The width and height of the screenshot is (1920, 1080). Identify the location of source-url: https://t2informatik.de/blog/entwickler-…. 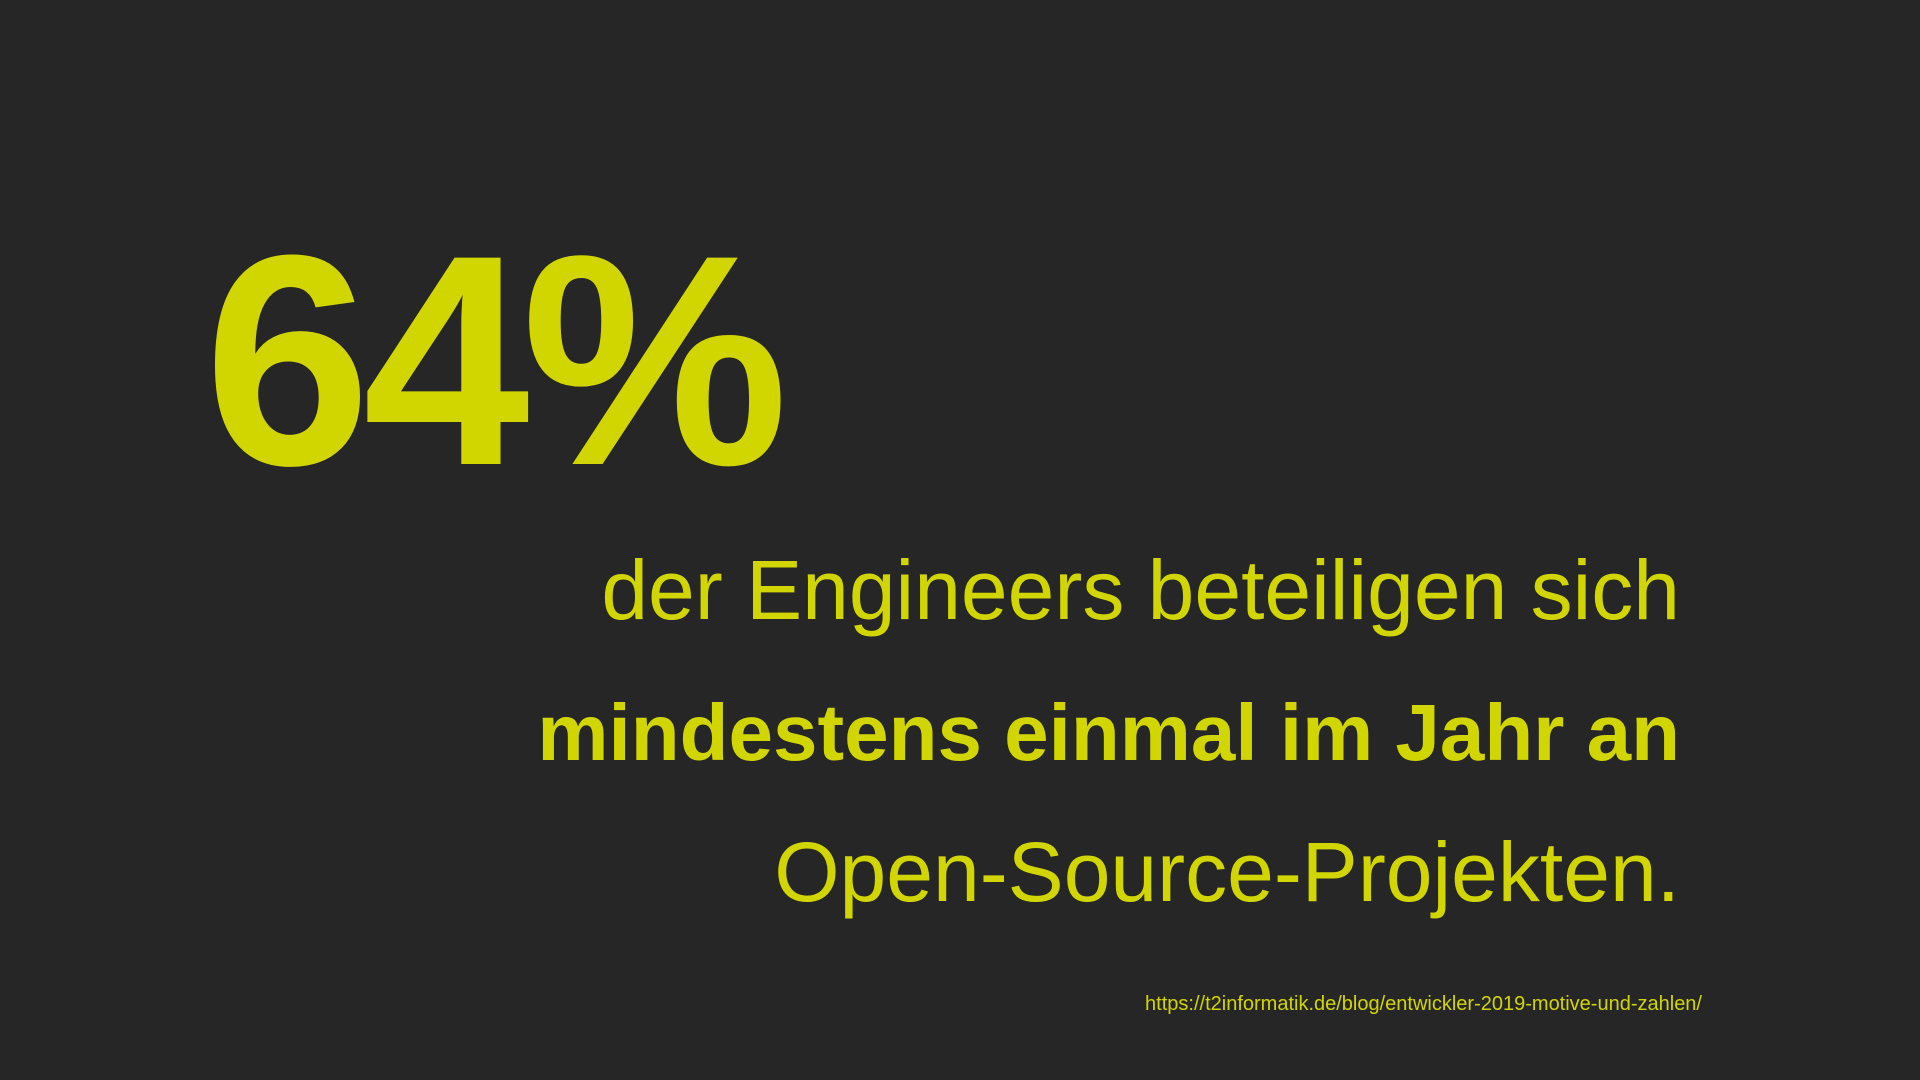
(1423, 1004).